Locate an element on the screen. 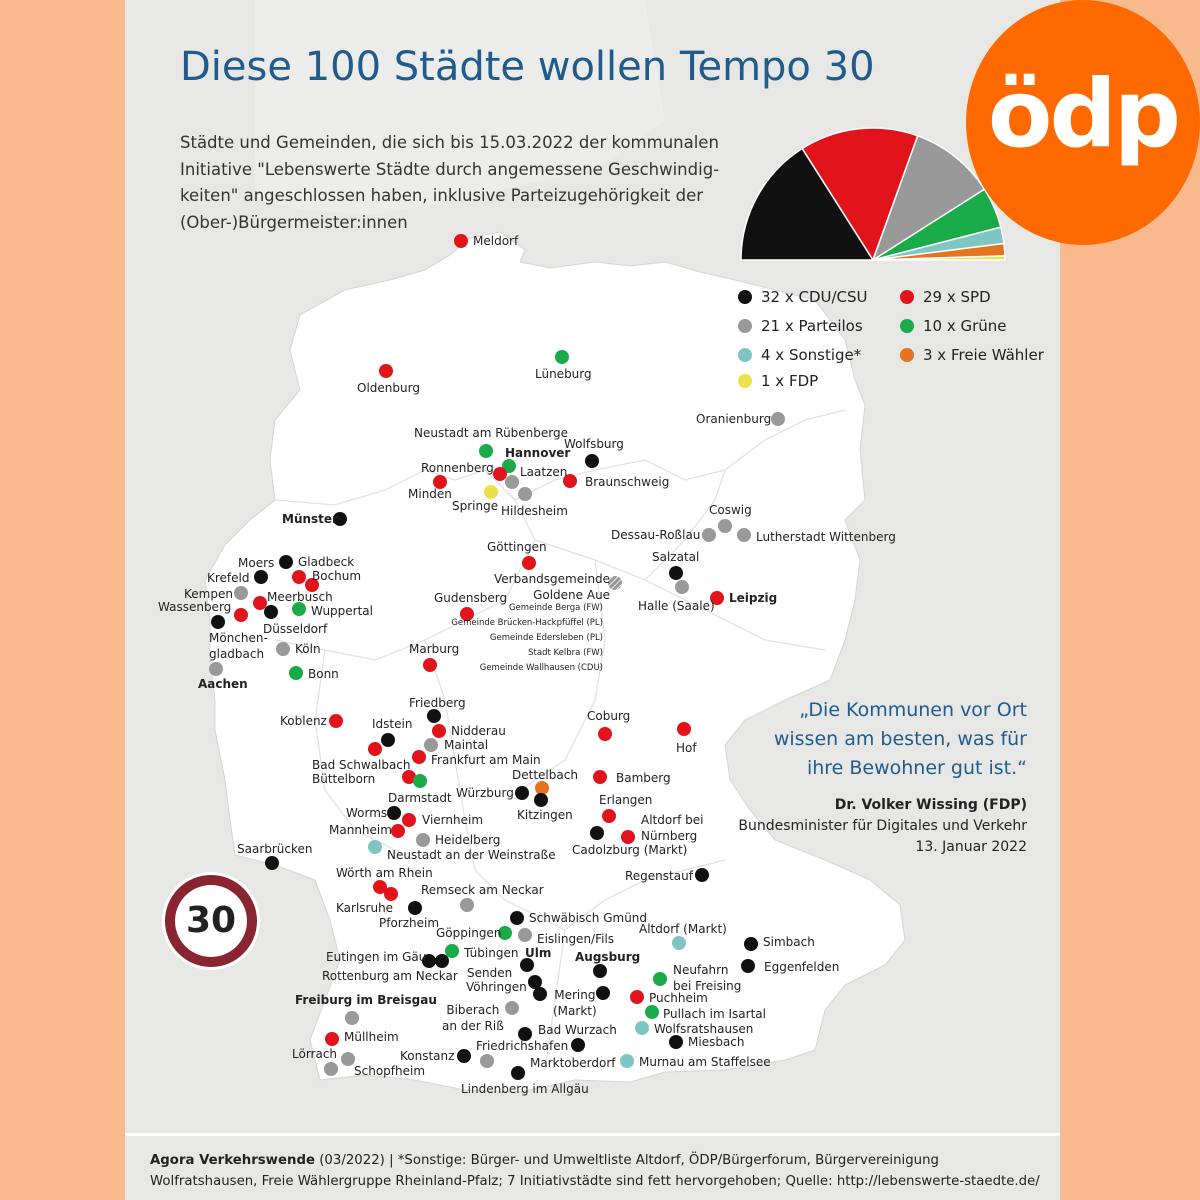 This screenshot has height=1200, width=1200. city-label: Neustadt an der Weinstraße is located at coordinates (471, 855).